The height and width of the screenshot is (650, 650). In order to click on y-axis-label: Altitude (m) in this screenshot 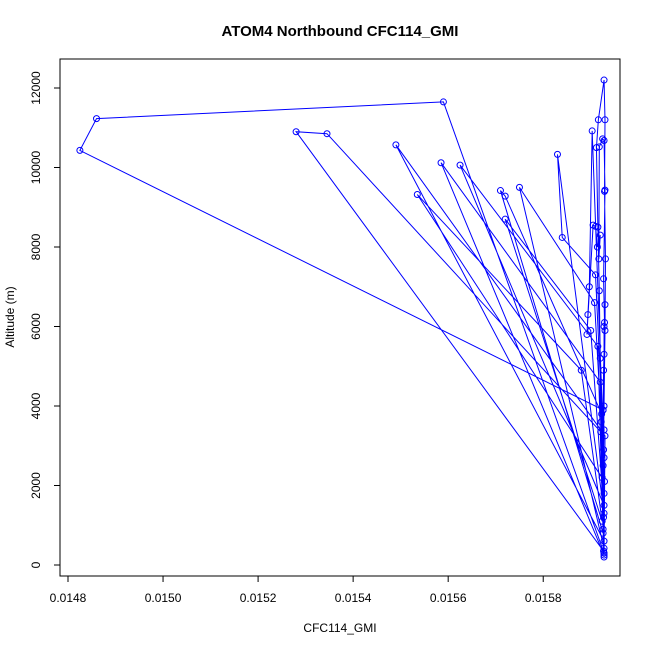, I will do `click(10, 316)`.